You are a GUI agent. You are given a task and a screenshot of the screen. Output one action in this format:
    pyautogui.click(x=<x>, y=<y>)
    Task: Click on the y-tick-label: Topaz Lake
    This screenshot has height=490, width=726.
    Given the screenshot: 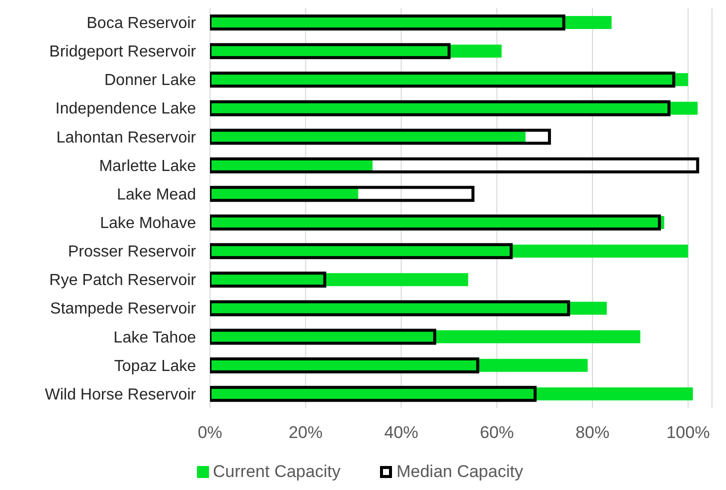 What is the action you would take?
    pyautogui.click(x=155, y=366)
    